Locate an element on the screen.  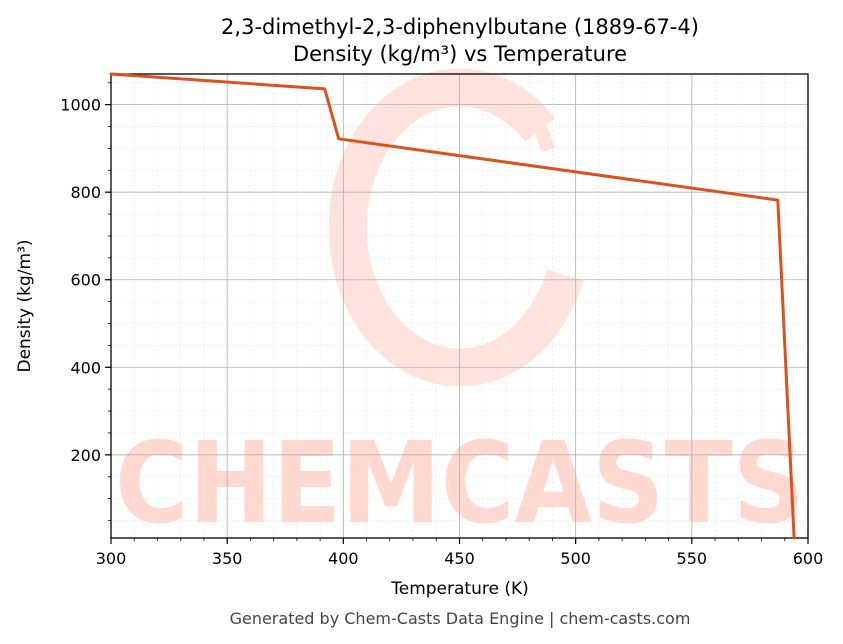
y-tick-labels: 200 400 600 800 1000 is located at coordinates (80, 280).